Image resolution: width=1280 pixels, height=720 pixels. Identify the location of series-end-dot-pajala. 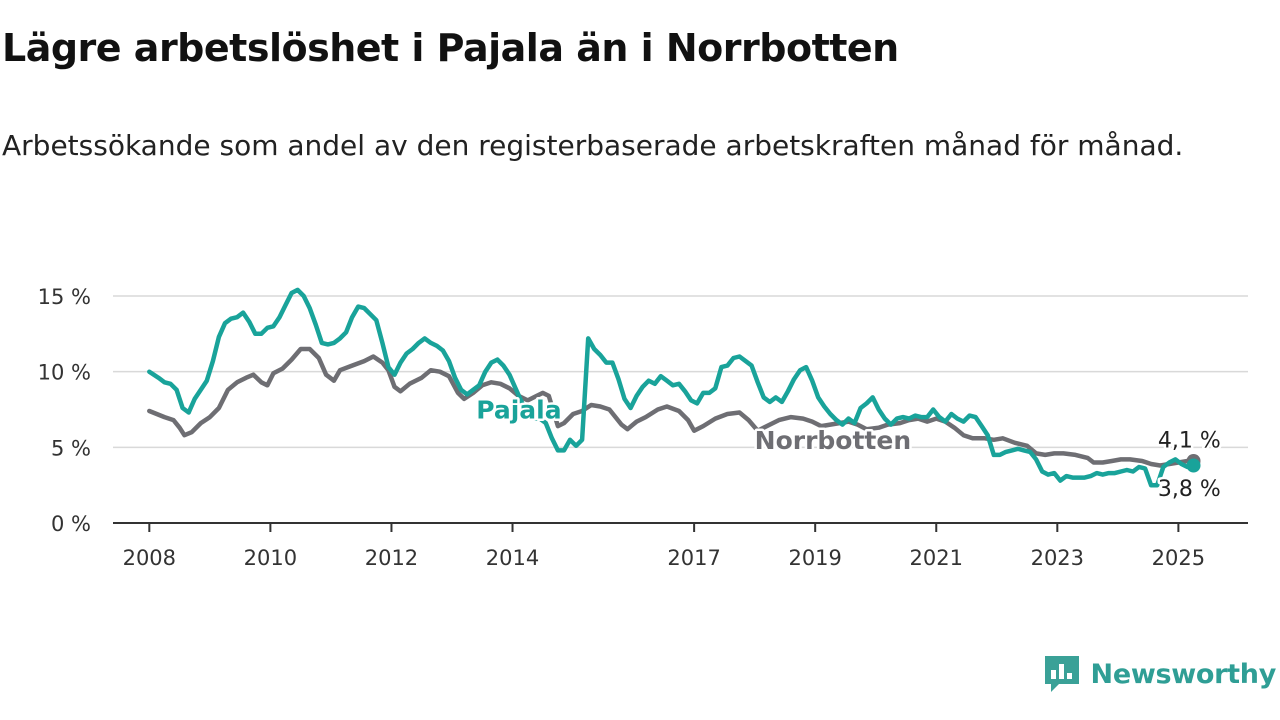
(1193, 465).